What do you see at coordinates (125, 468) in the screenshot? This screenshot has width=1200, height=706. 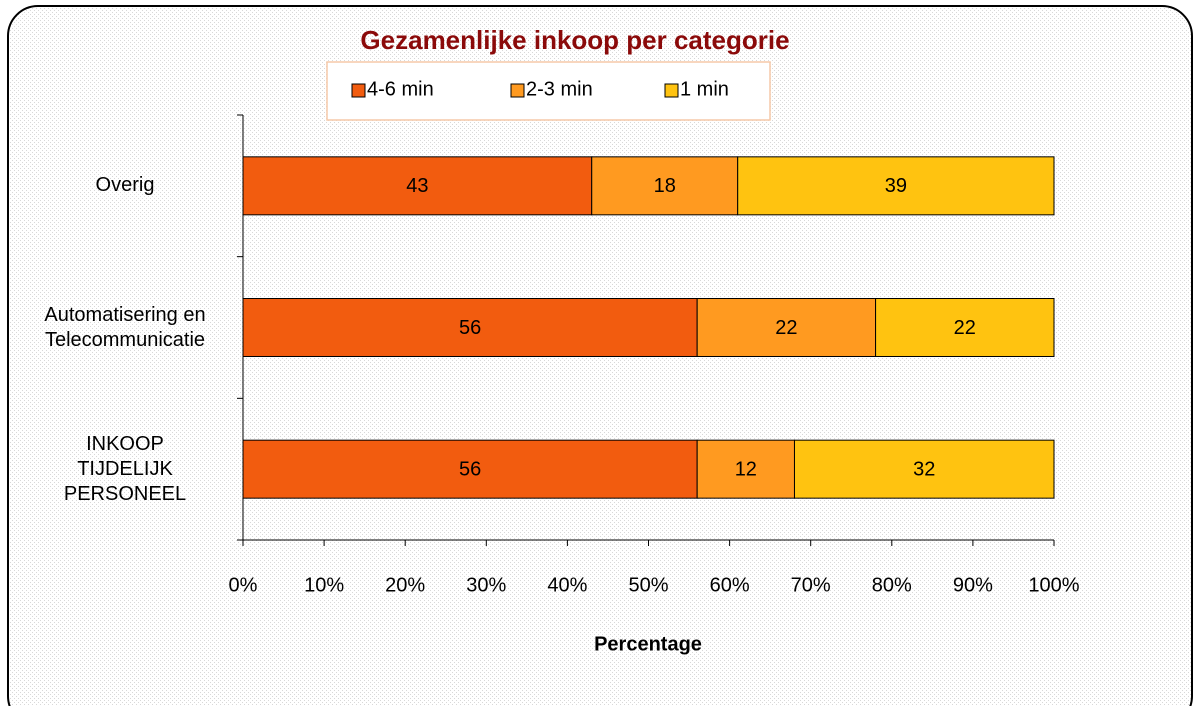 I see `y-tick-label: INKOOP TIJDELIJK PERSONEEL` at bounding box center [125, 468].